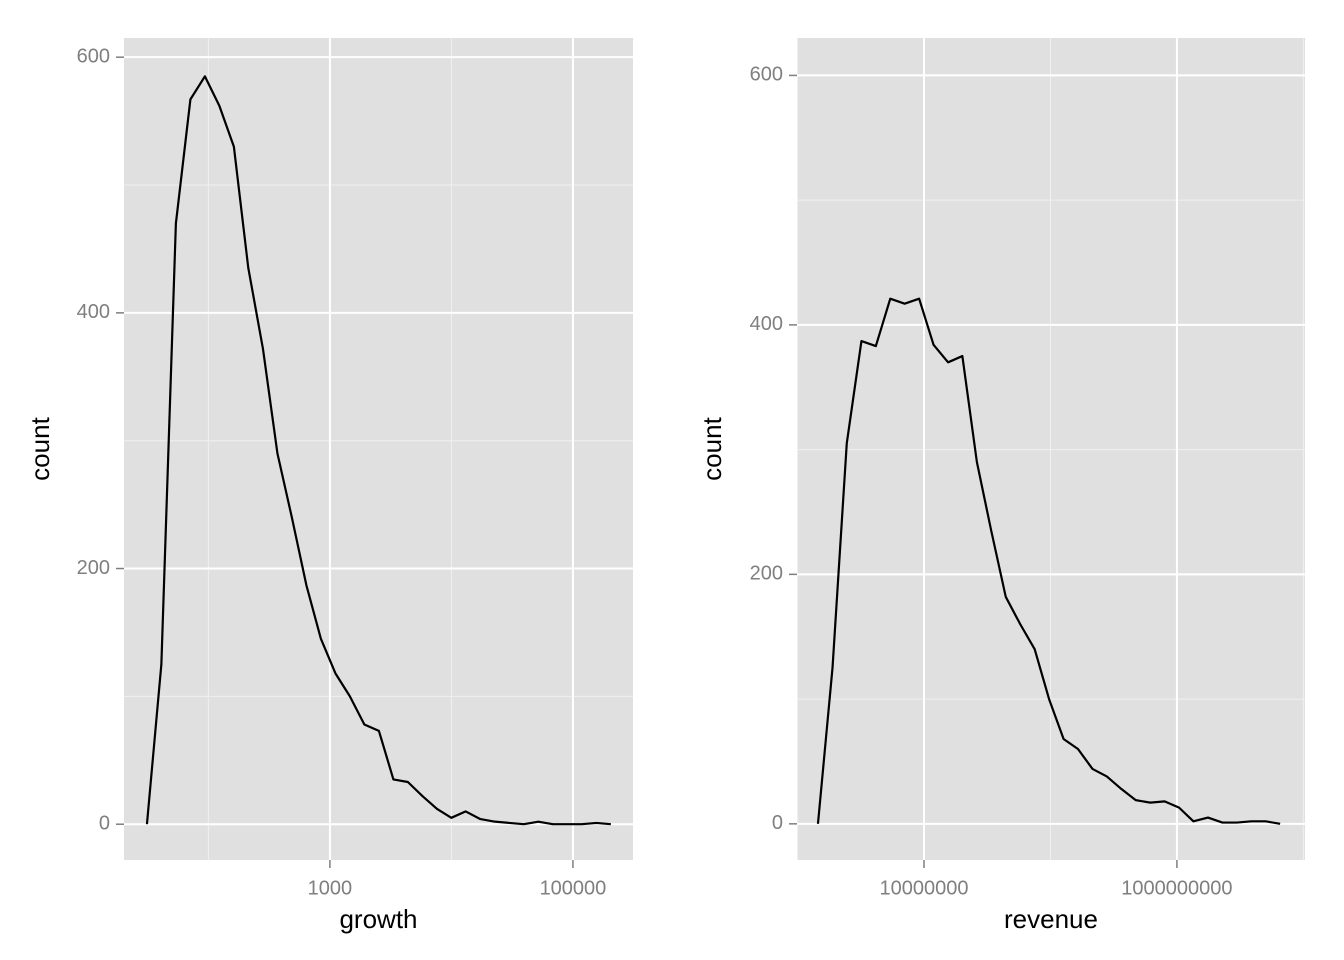  What do you see at coordinates (330, 888) in the screenshot?
I see `x-tick-label: 1000` at bounding box center [330, 888].